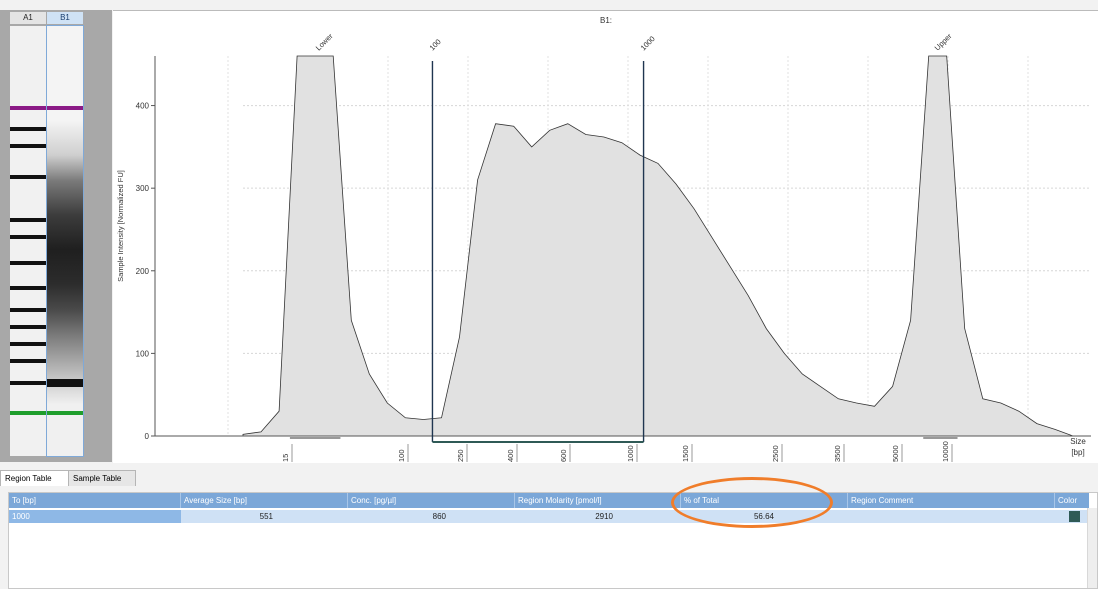 Image resolution: width=1098 pixels, height=589 pixels. Describe the element at coordinates (630, 453) in the screenshot. I see `x-tick-label: 1000` at that location.